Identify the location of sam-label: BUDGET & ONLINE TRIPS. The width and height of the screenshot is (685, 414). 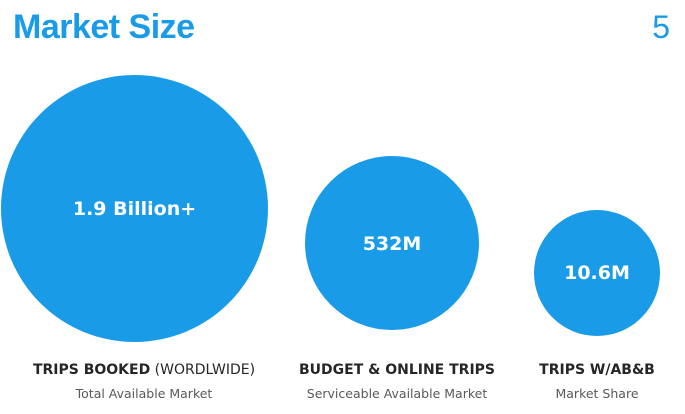
(397, 370).